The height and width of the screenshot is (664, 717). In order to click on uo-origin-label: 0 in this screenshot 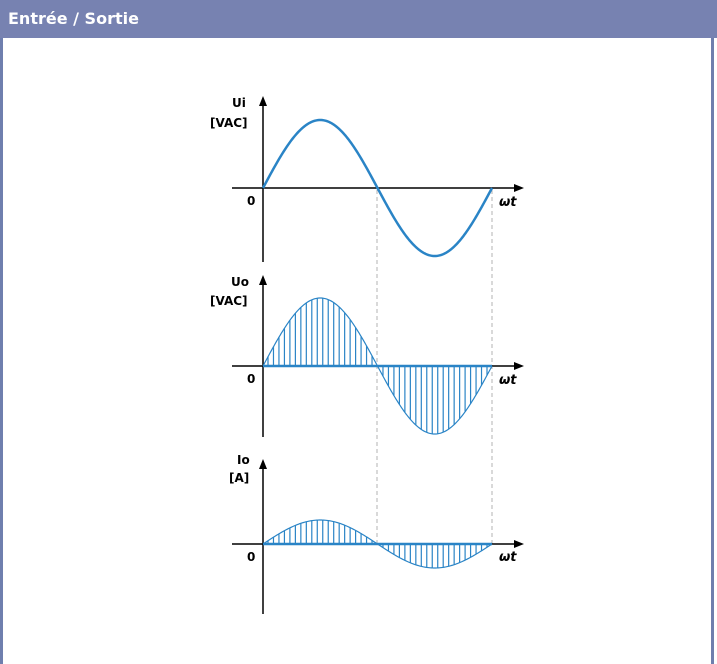, I will do `click(251, 379)`.